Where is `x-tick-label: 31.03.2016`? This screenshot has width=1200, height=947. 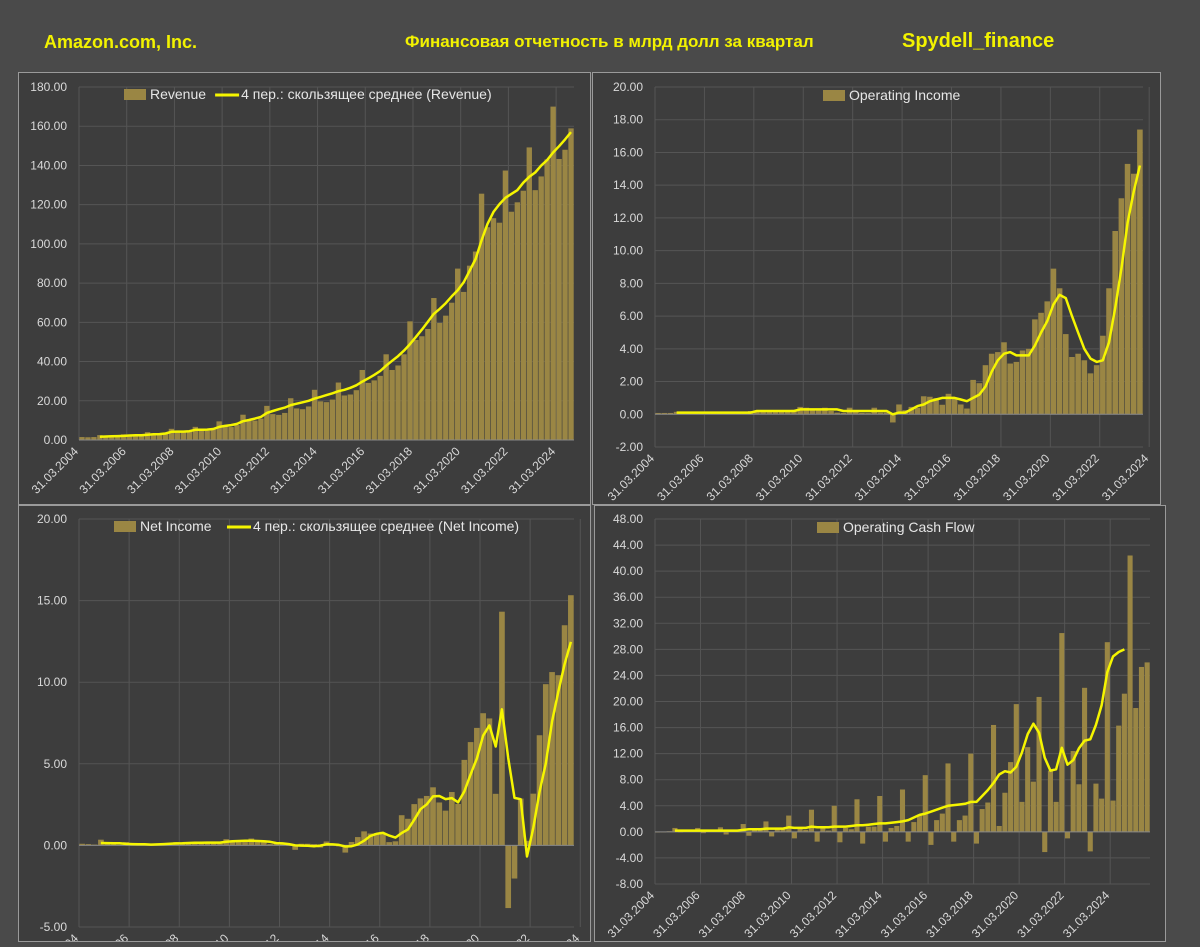
x-tick-label: 31.03.2016 is located at coordinates (904, 914).